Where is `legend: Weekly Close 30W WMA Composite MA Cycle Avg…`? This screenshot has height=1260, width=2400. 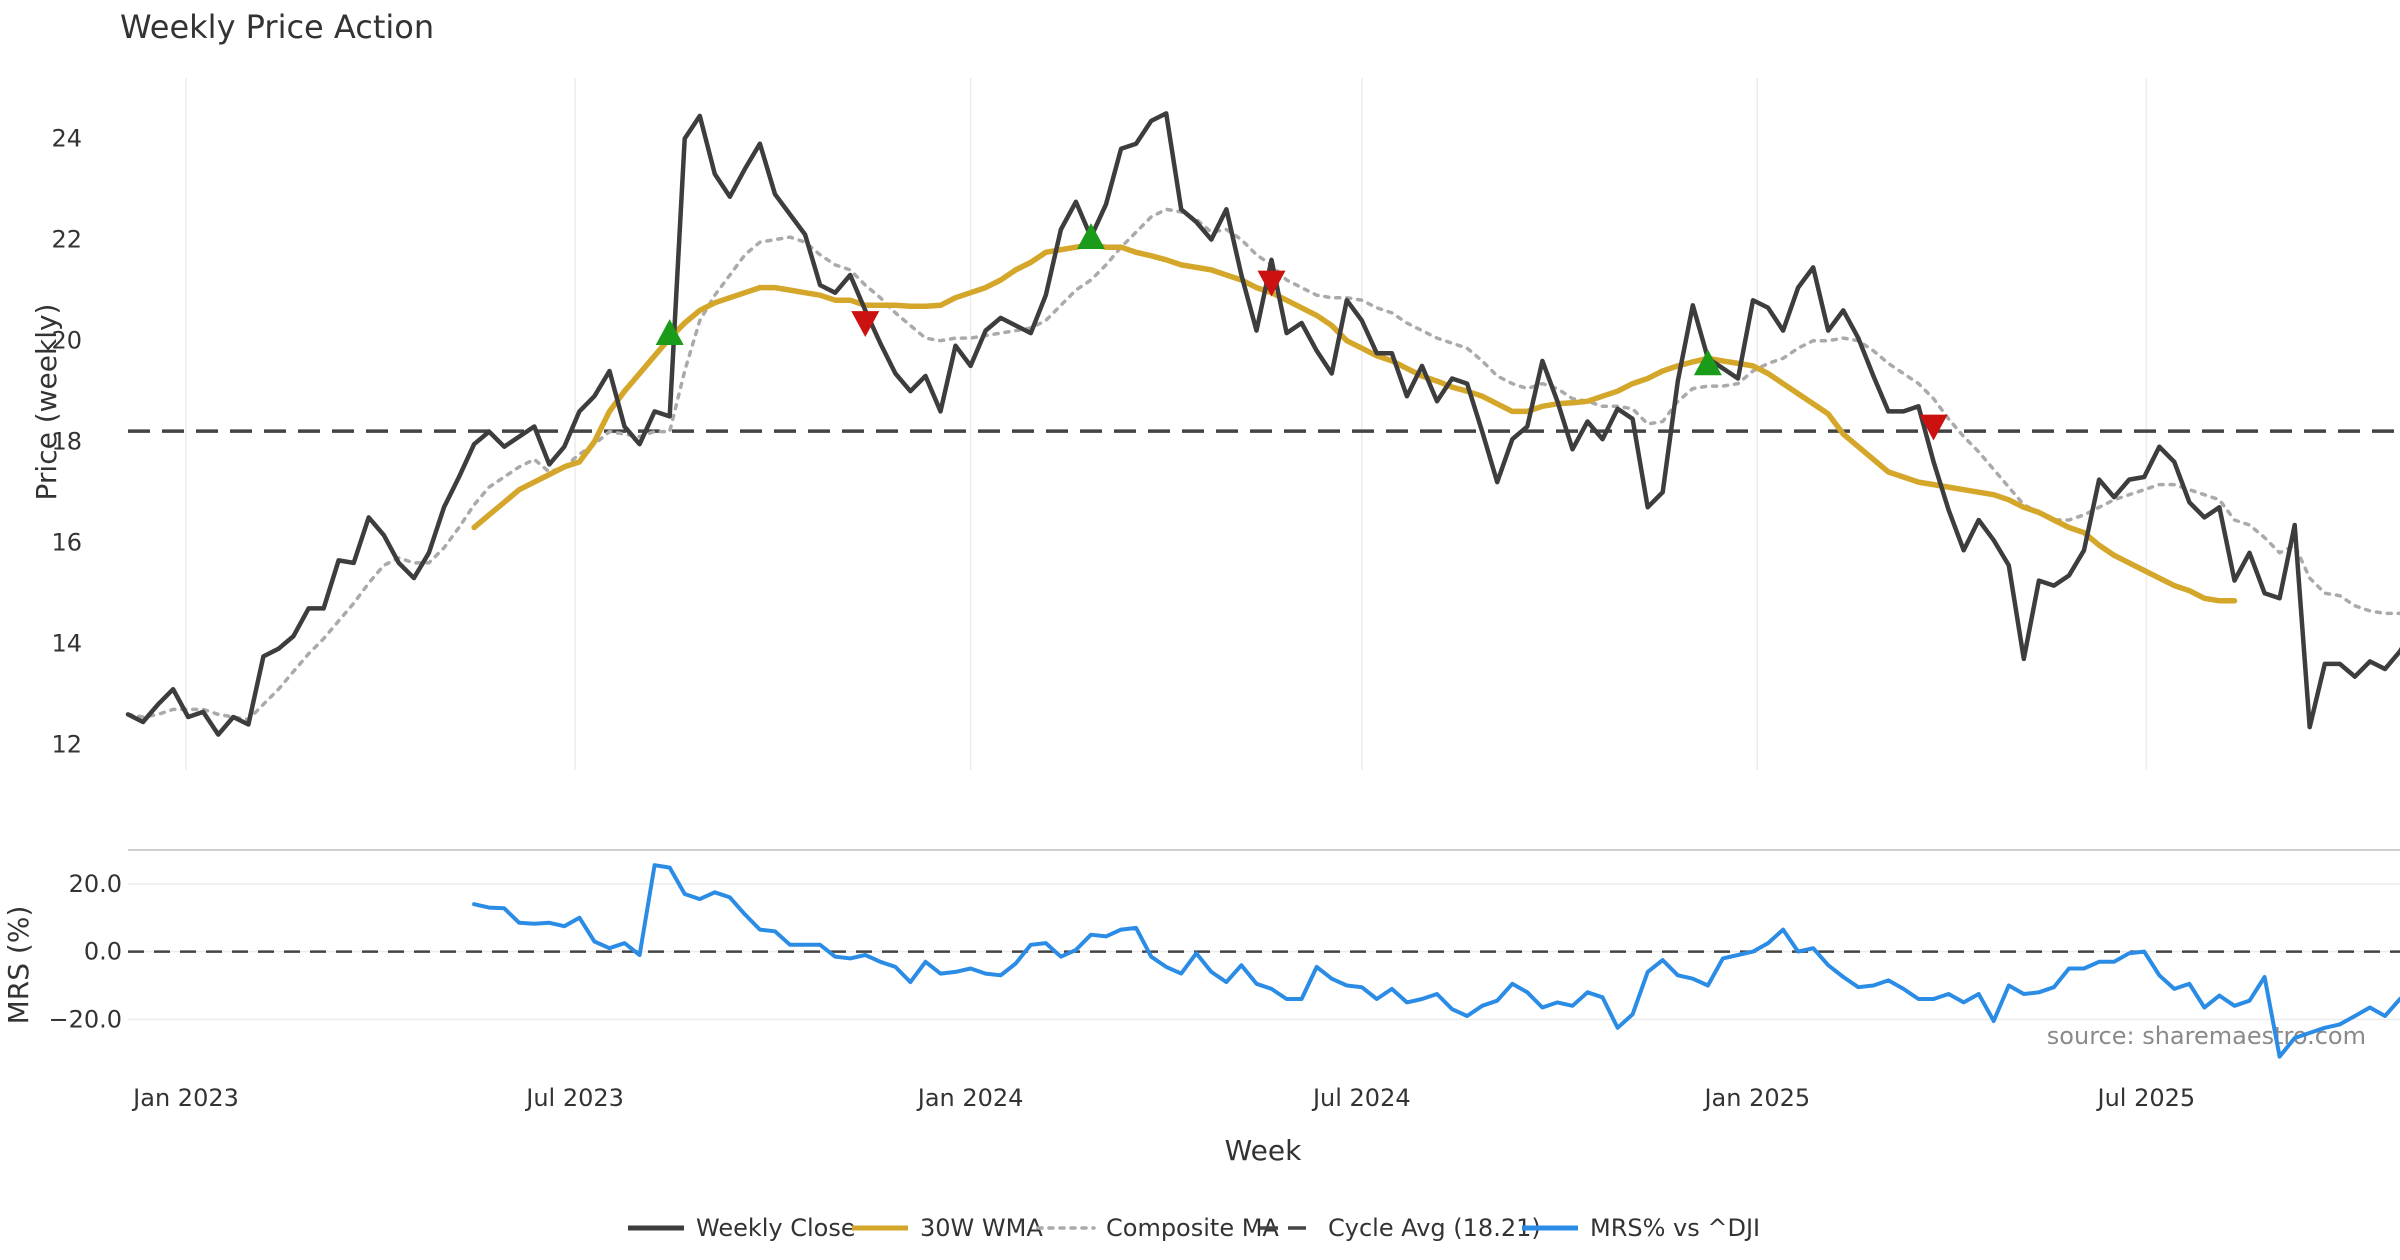
legend: Weekly Close 30W WMA Composite MA Cycle Avg… is located at coordinates (1194, 1228).